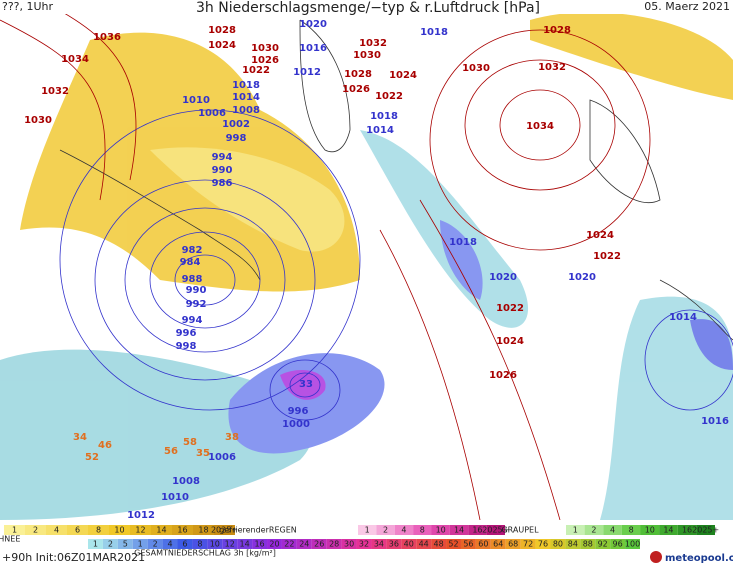 This screenshot has width=733, height=566. I want to click on pressure-label: 994, so click(192, 320).